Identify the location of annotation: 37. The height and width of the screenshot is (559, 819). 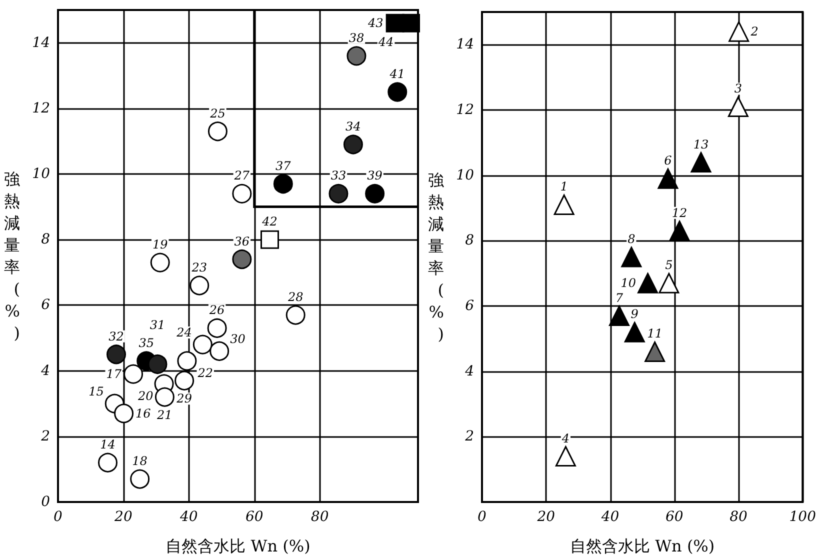
(284, 165).